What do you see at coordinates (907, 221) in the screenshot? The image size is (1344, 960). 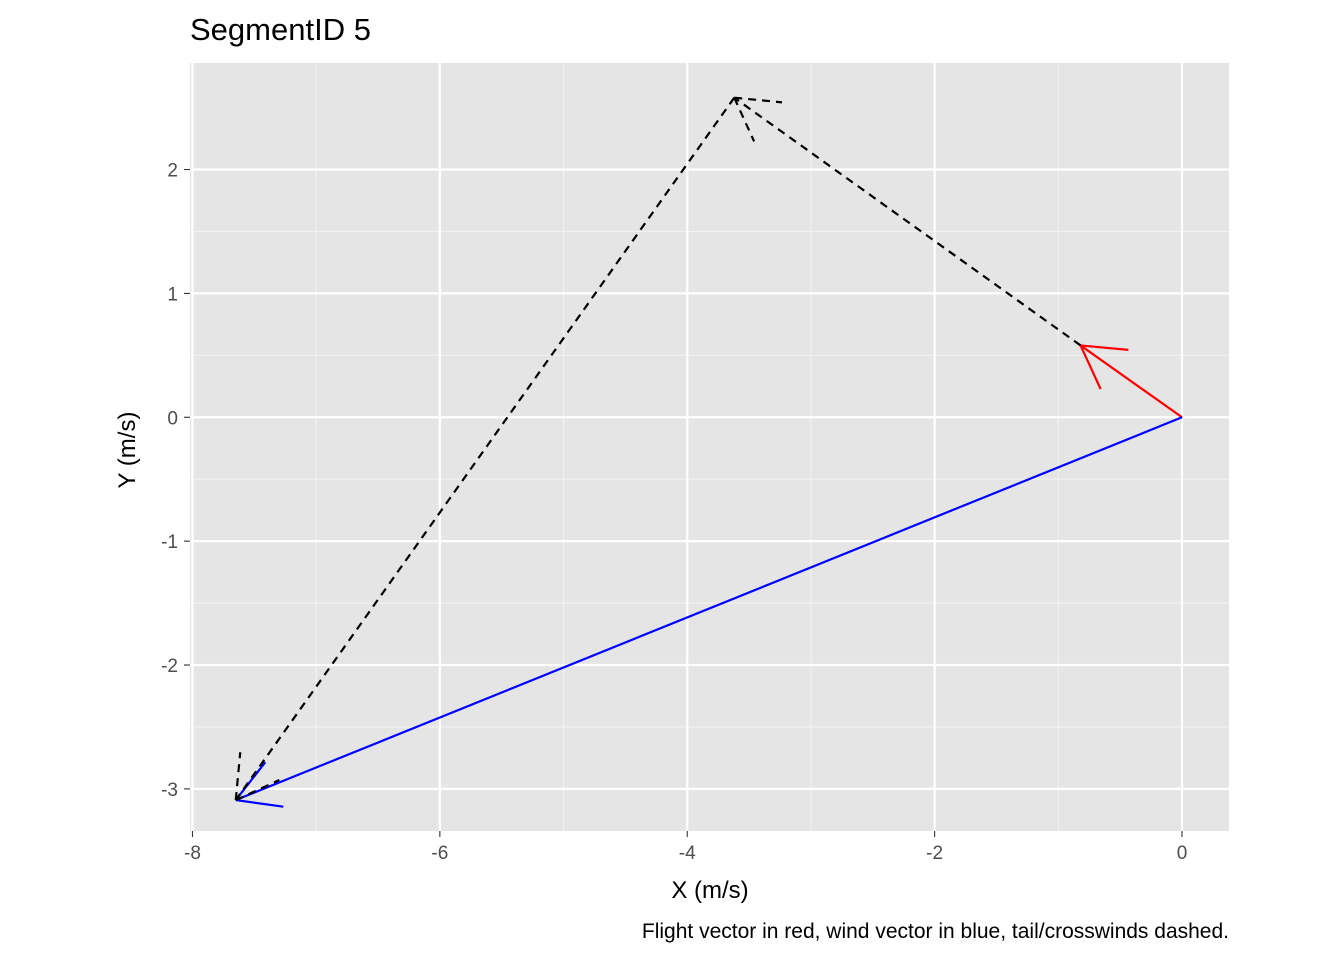 I see `tail-crosswind-vector` at bounding box center [907, 221].